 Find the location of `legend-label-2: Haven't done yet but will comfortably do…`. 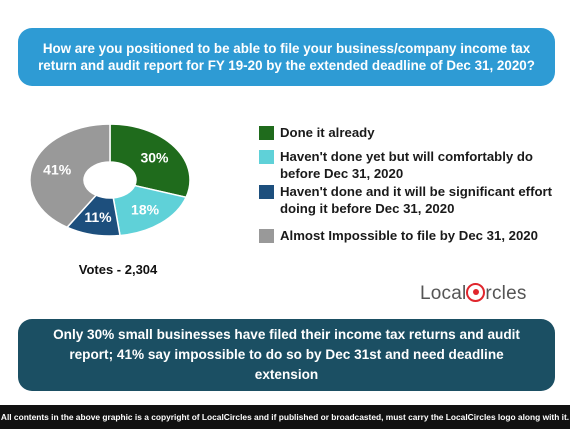

legend-label-2: Haven't done yet but will comfortably do… is located at coordinates (406, 165).